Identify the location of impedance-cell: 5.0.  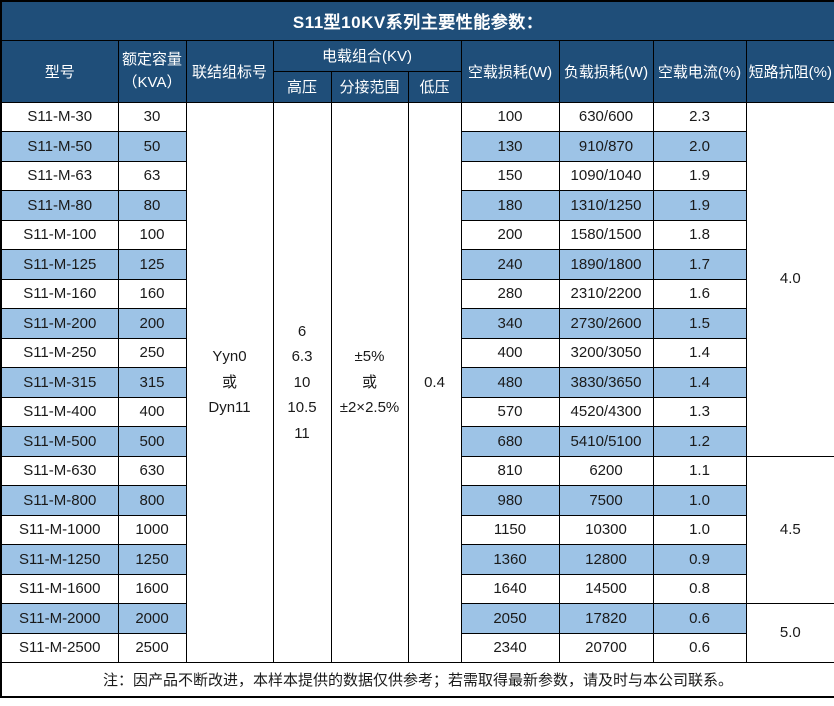
(789, 633).